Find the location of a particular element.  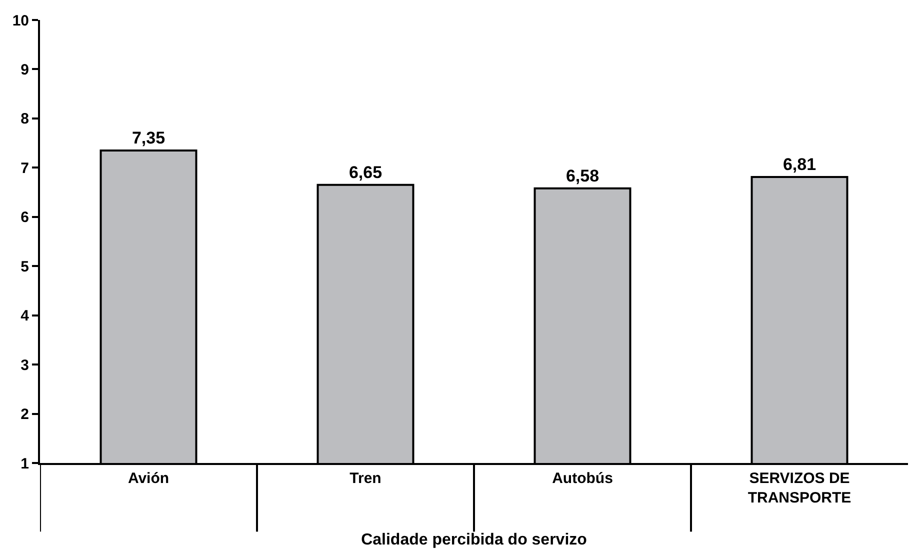

y-tick-label: 9 is located at coordinates (24, 69).